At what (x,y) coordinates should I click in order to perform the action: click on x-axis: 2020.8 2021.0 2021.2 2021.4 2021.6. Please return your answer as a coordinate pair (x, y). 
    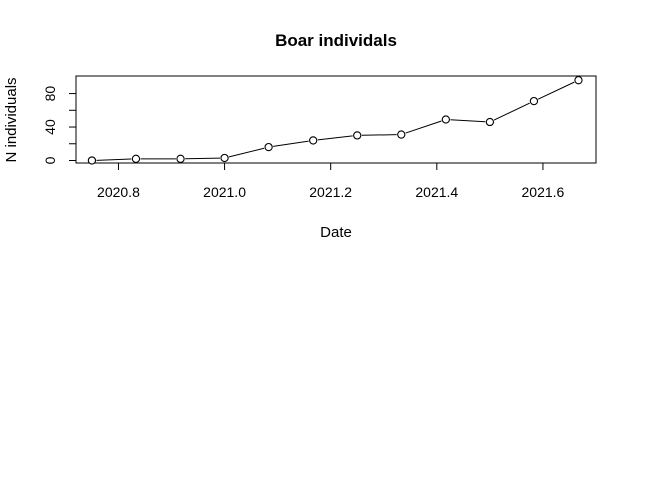
    Looking at the image, I should click on (331, 181).